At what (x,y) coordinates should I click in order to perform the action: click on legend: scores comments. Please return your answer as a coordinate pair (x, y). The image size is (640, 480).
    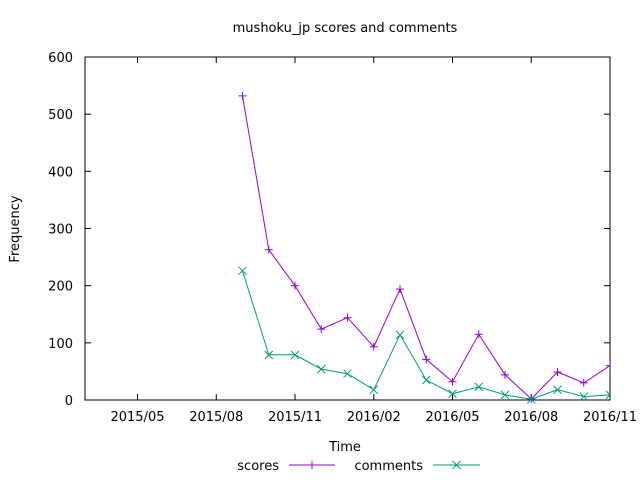
    Looking at the image, I should click on (358, 466).